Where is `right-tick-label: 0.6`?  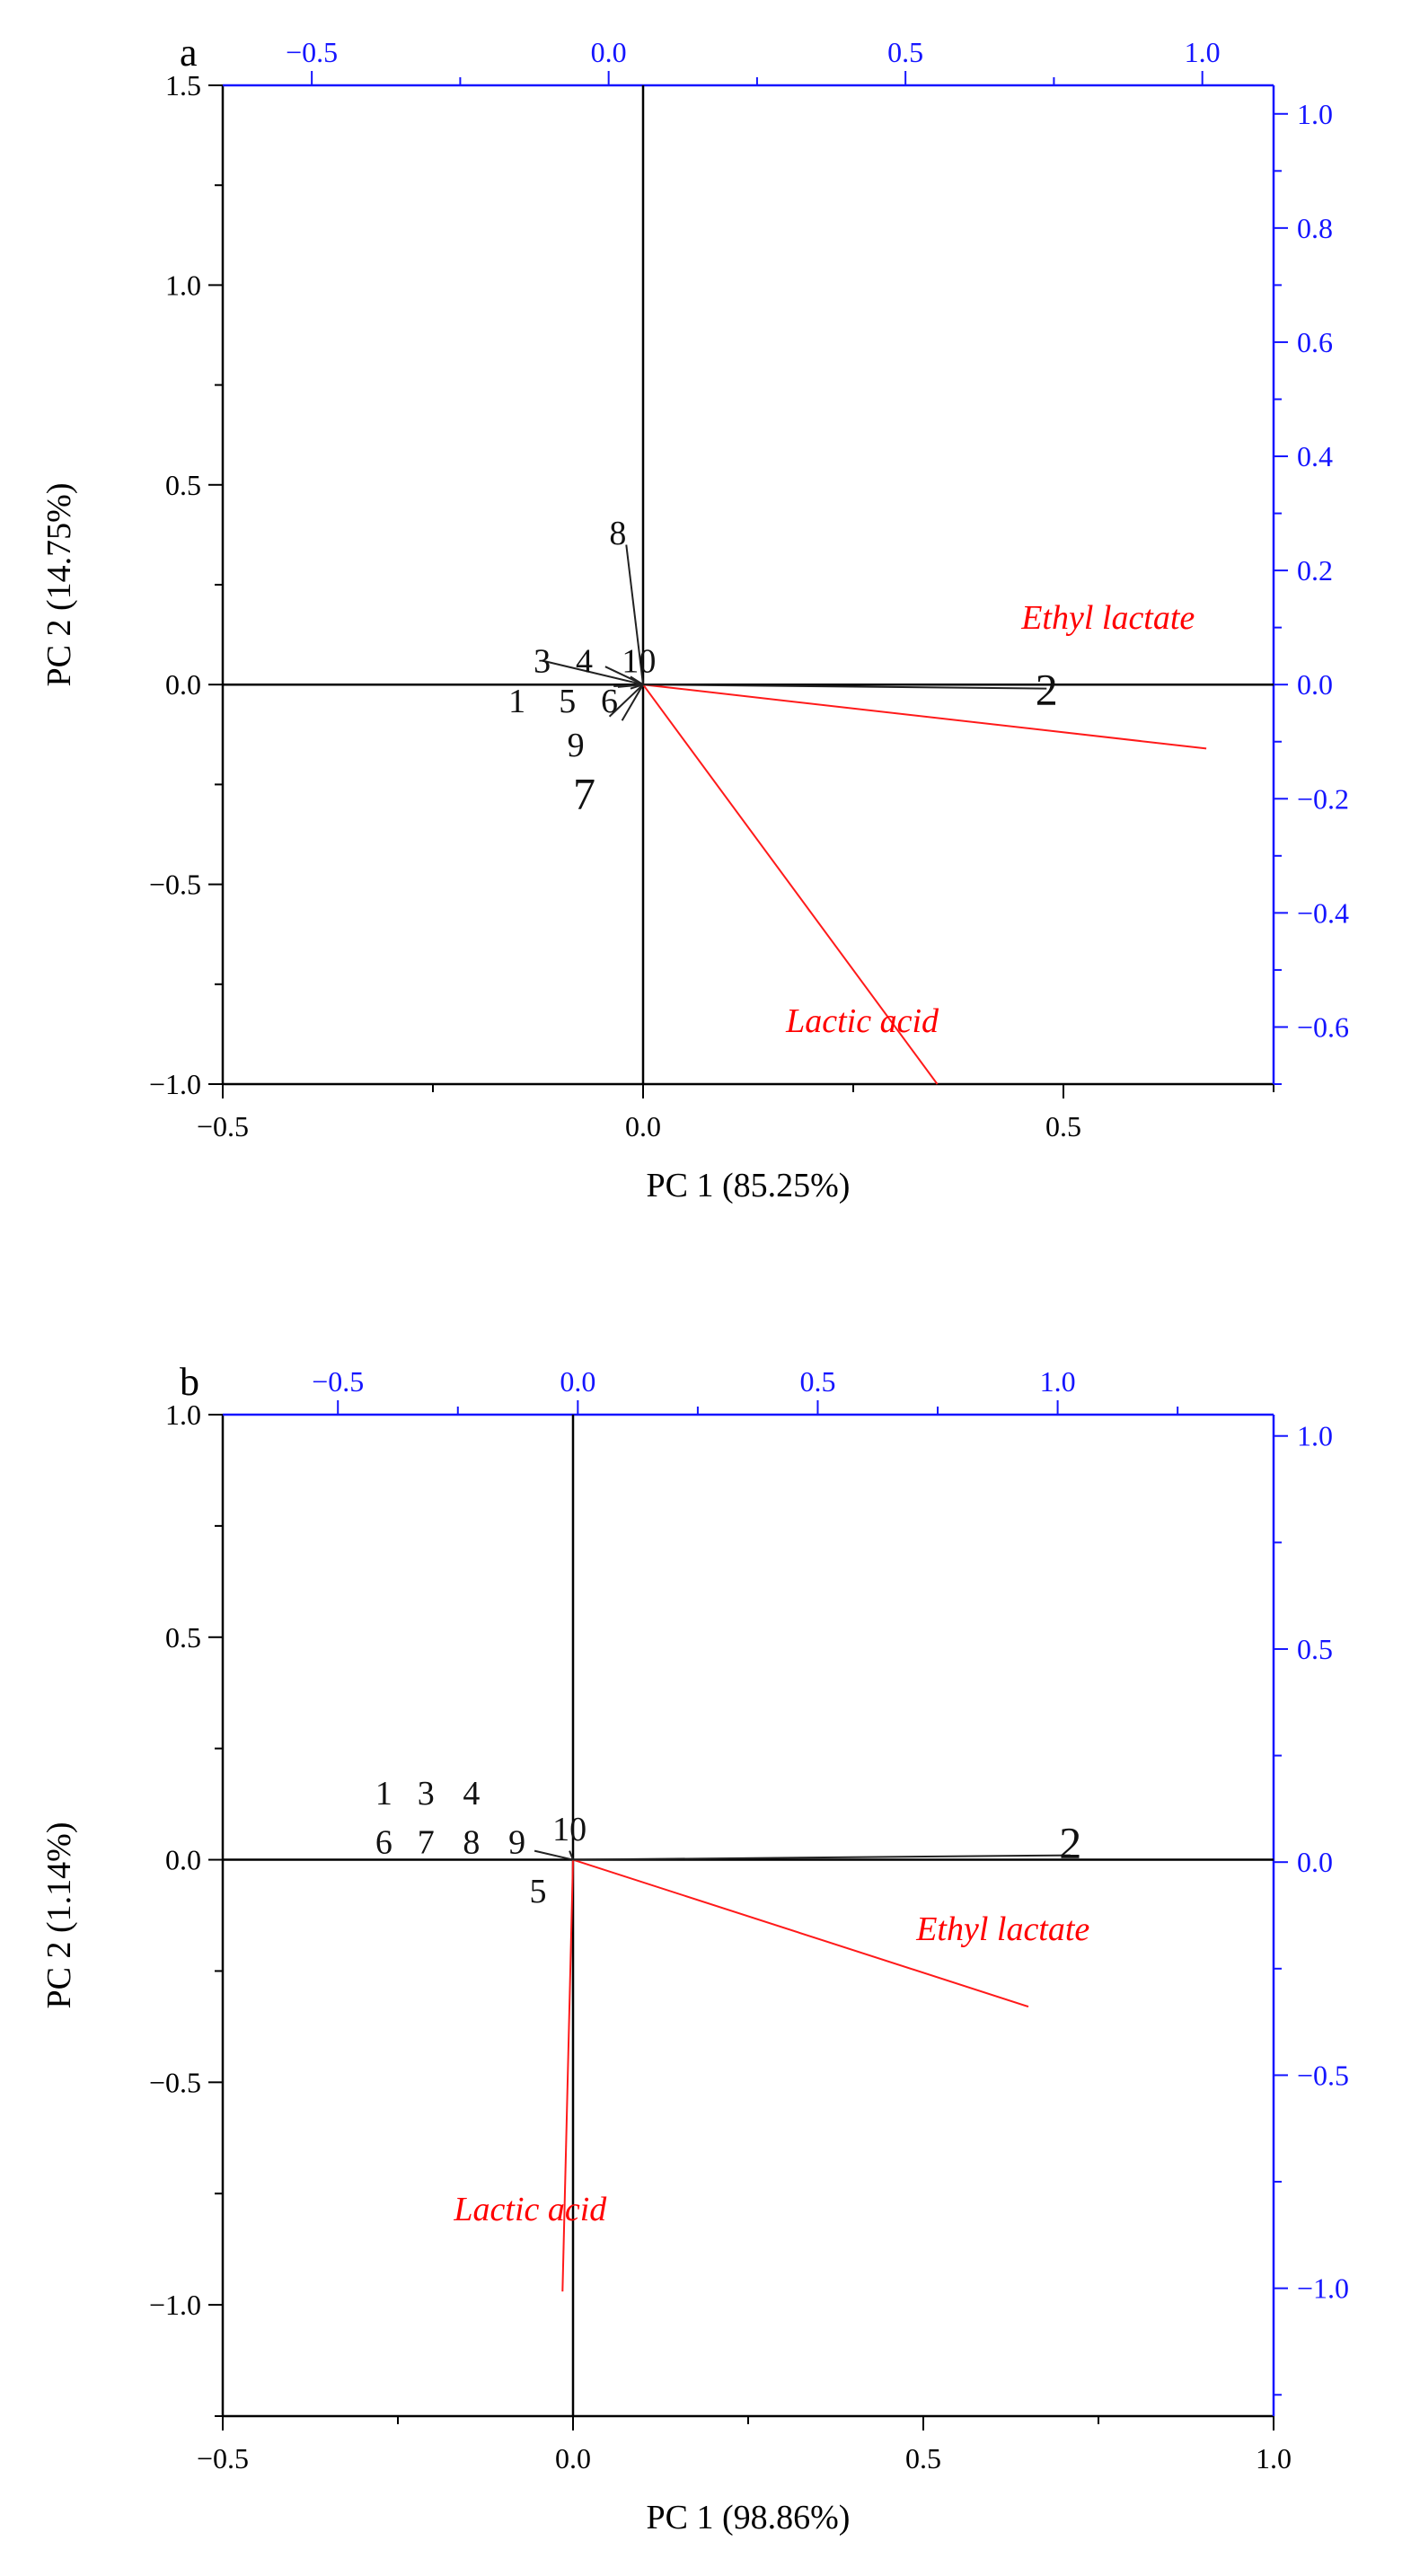 right-tick-label: 0.6 is located at coordinates (1315, 342).